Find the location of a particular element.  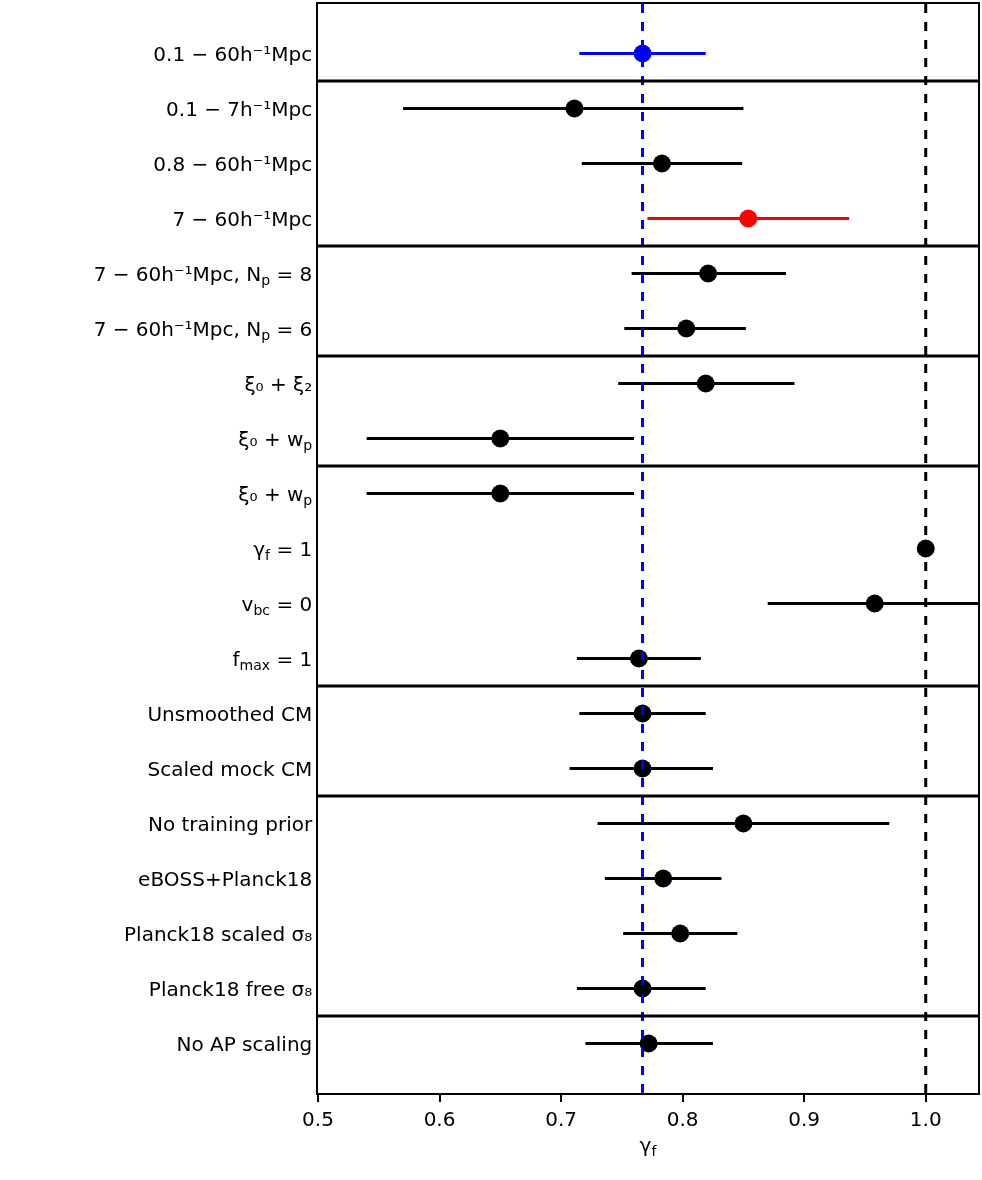

x-axis-title: γ$_{f}$ is located at coordinates (648, 1145).